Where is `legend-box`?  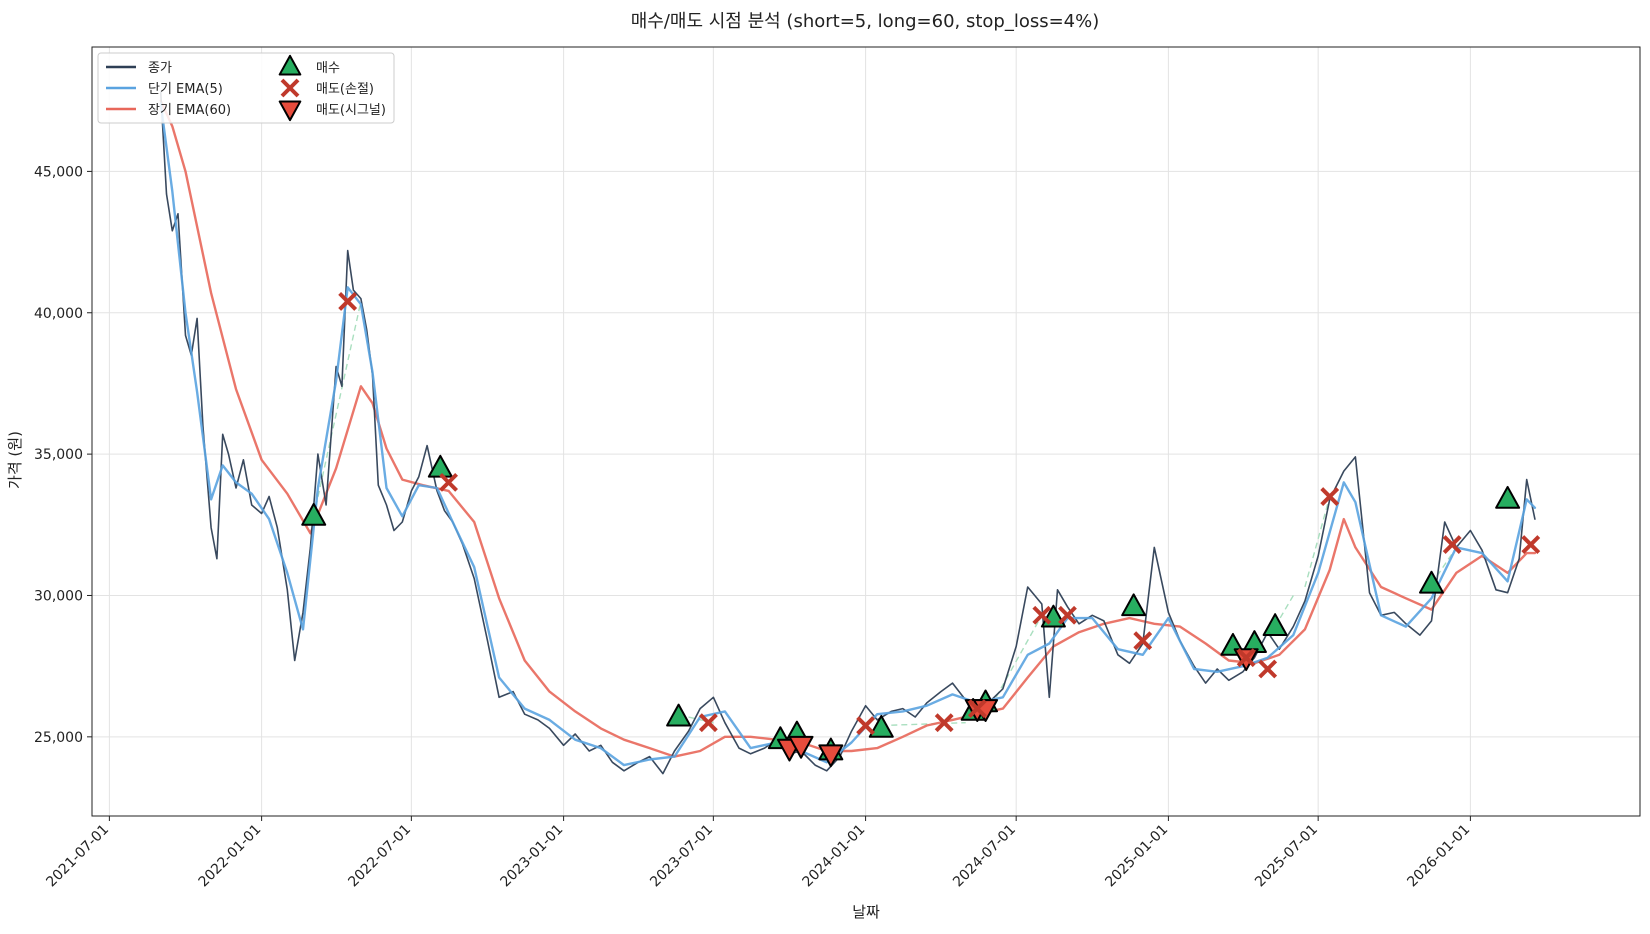
legend-box is located at coordinates (246, 88).